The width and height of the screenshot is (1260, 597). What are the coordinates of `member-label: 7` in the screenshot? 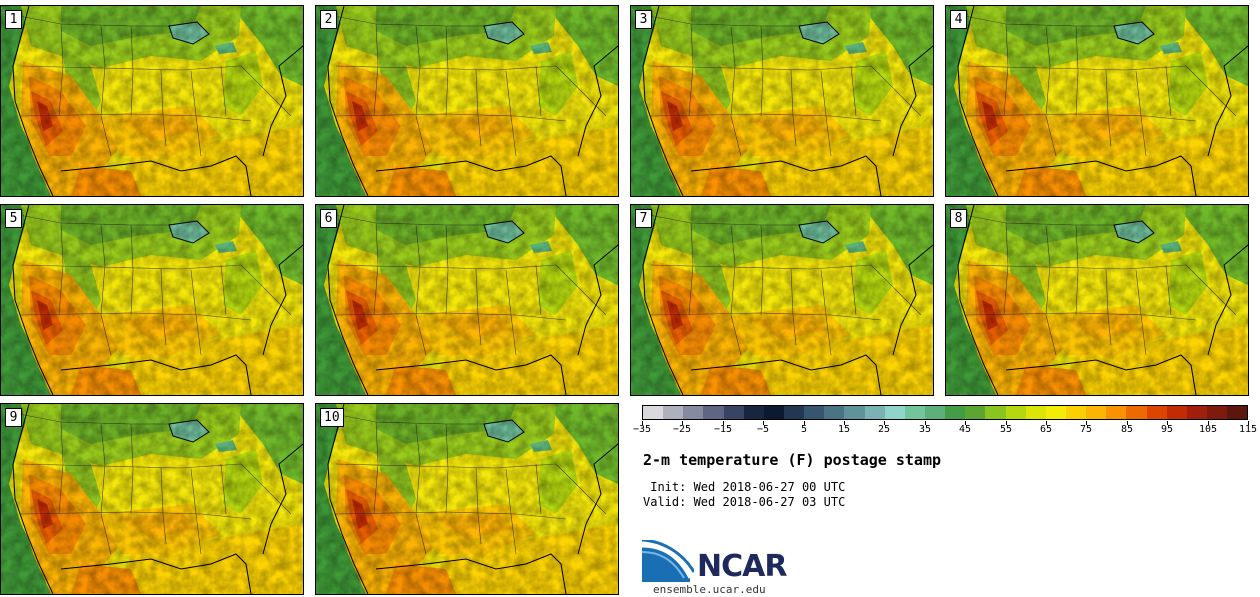 It's located at (643, 218).